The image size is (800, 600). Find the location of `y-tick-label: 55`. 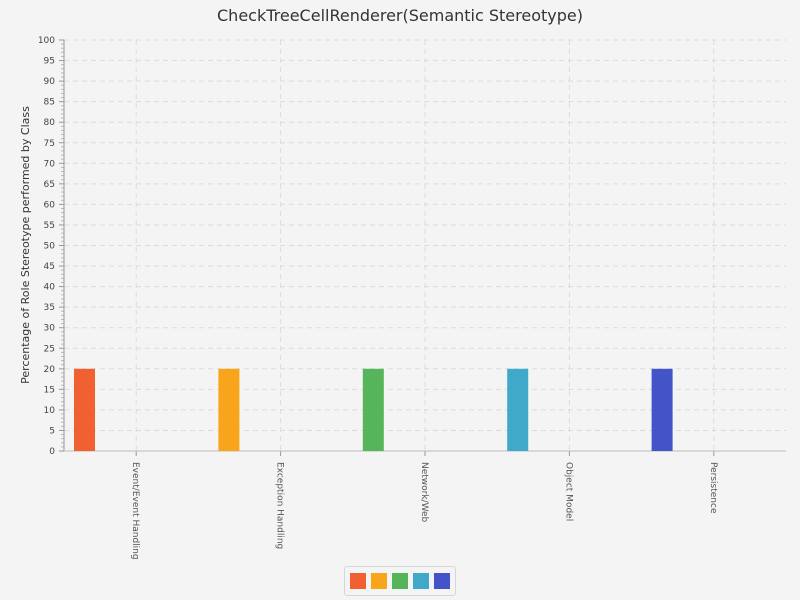

y-tick-label: 55 is located at coordinates (49, 226).